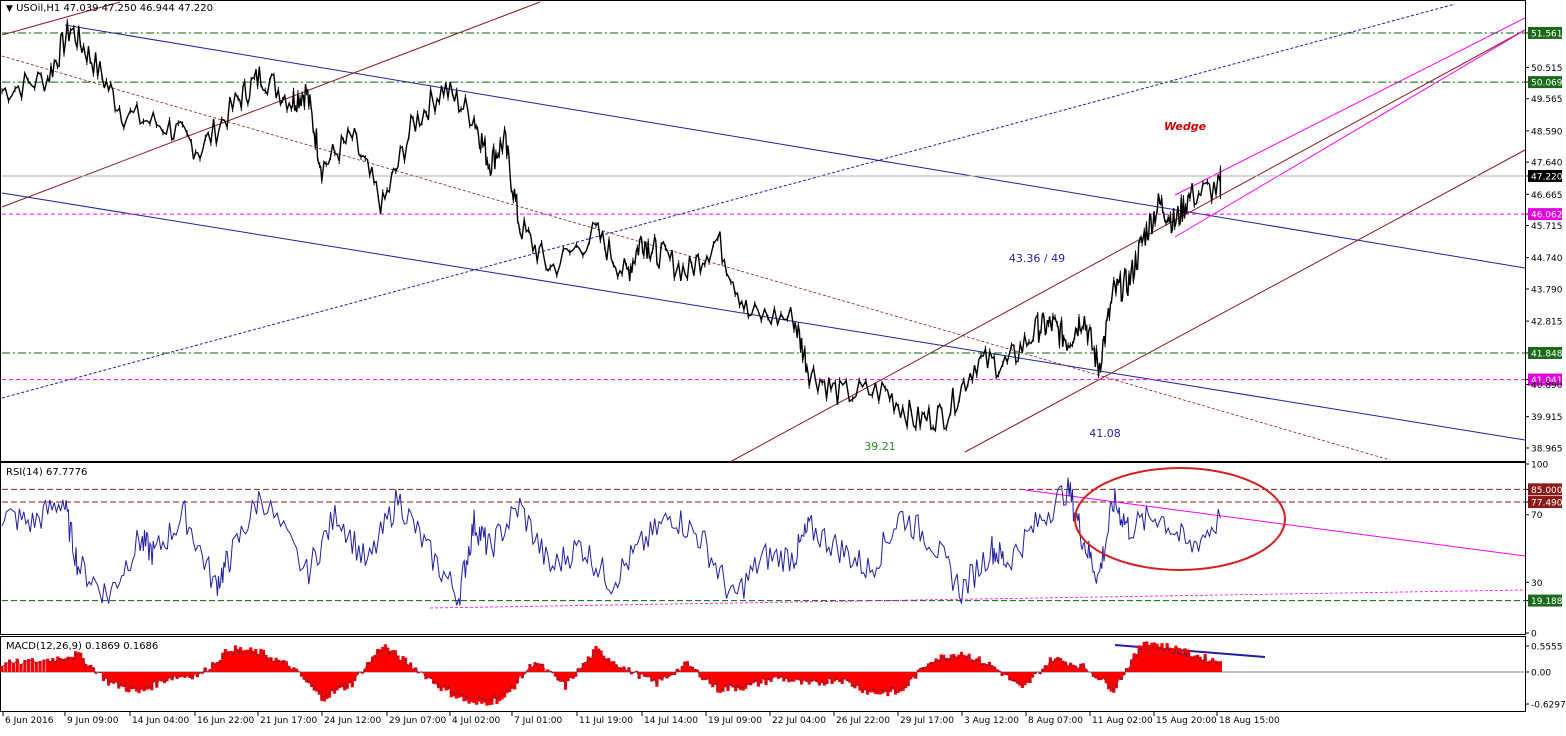  I want to click on axis-label: 100, so click(1539, 466).